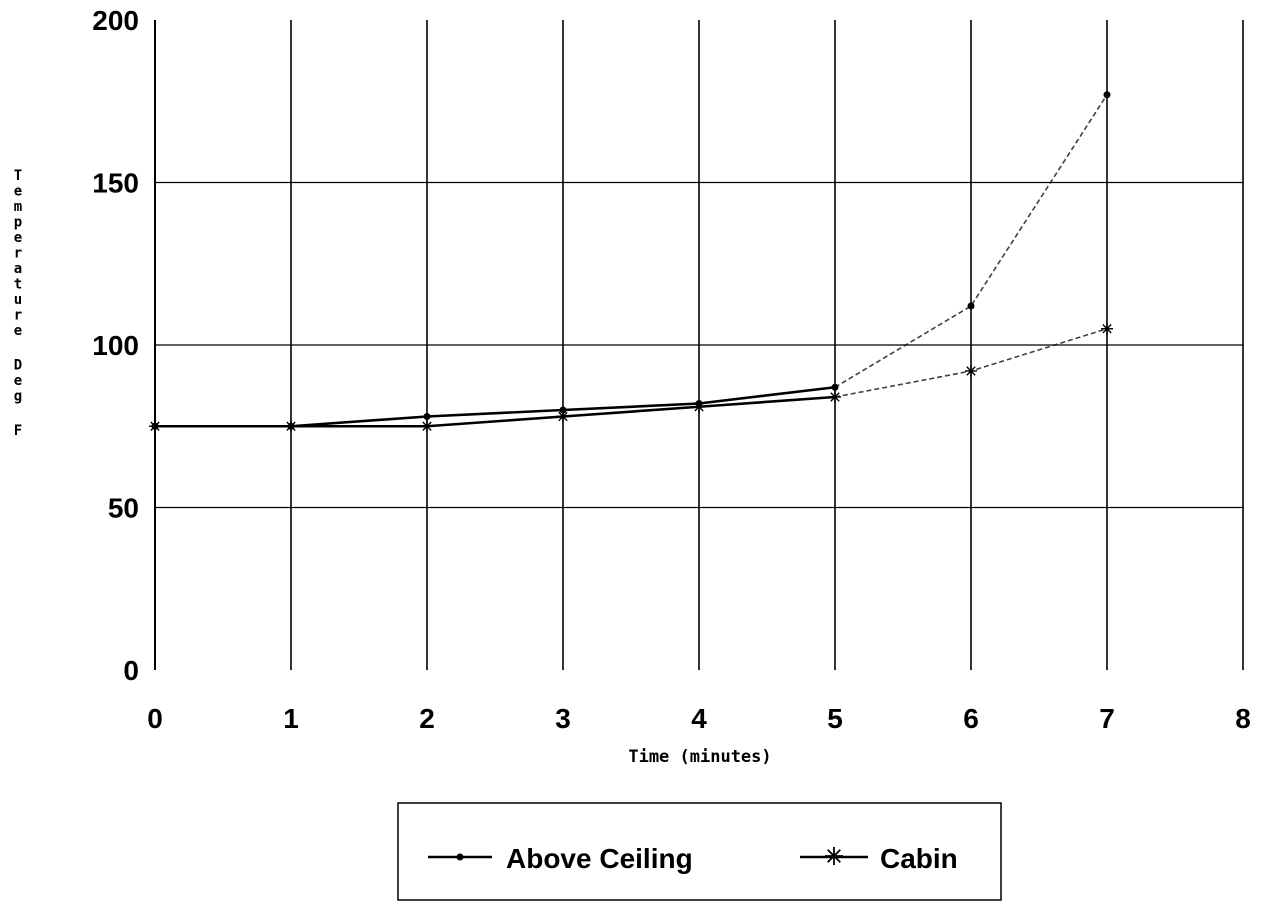  I want to click on x-tick-label: 3, so click(563, 718).